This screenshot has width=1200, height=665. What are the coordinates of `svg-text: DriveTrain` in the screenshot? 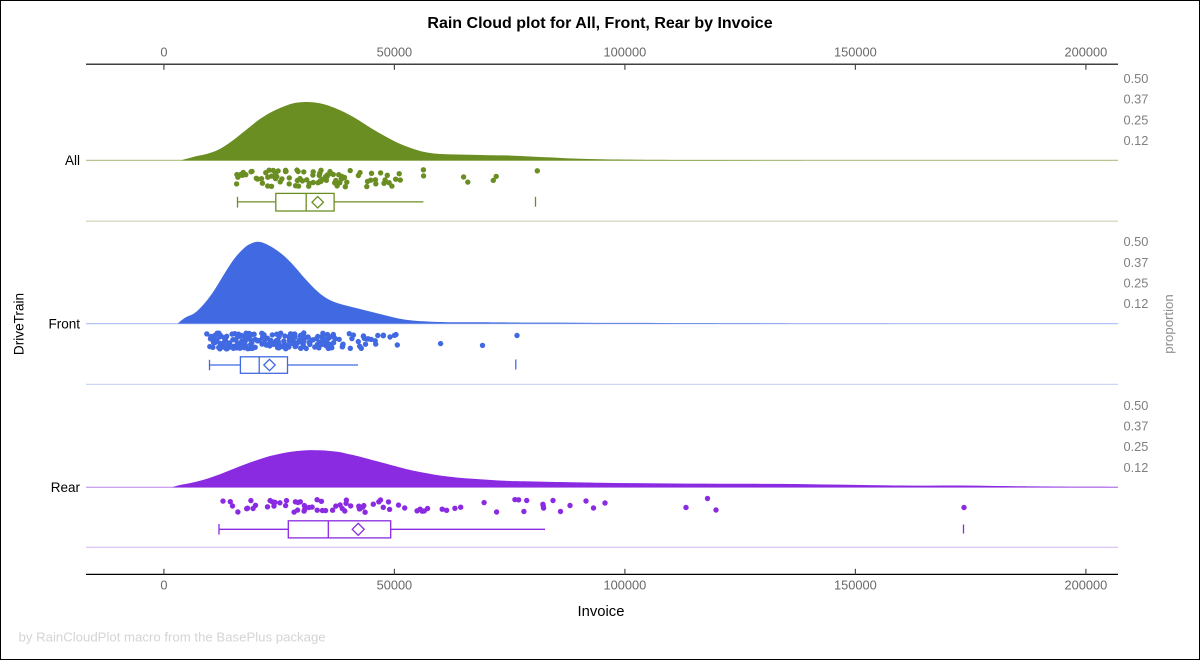 It's located at (19, 324).